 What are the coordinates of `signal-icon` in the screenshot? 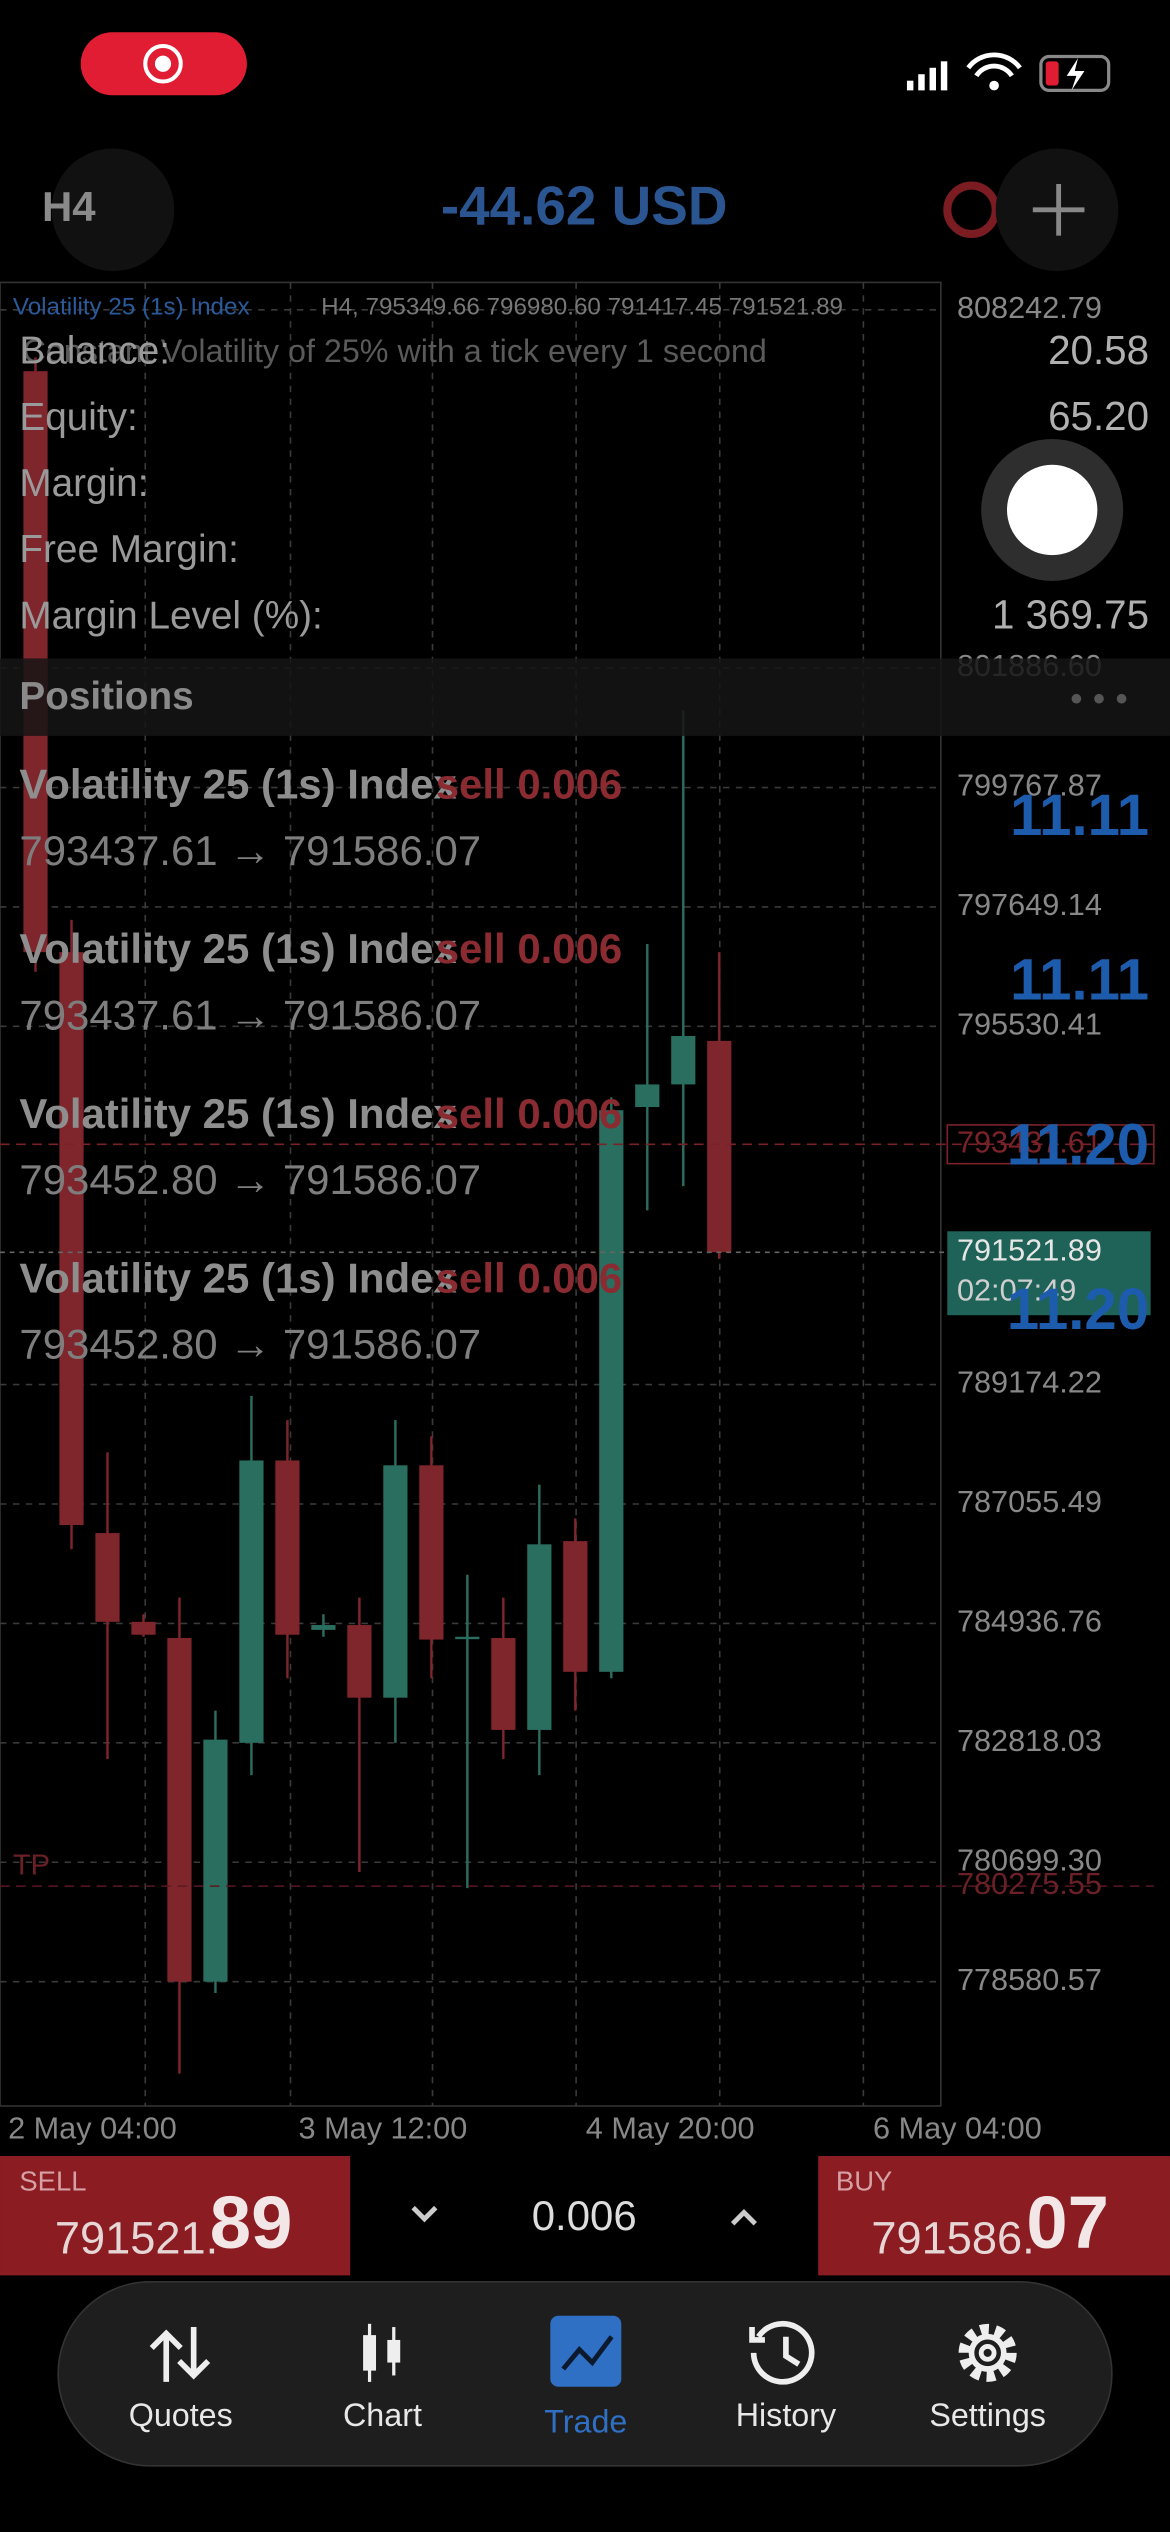 It's located at (927, 76).